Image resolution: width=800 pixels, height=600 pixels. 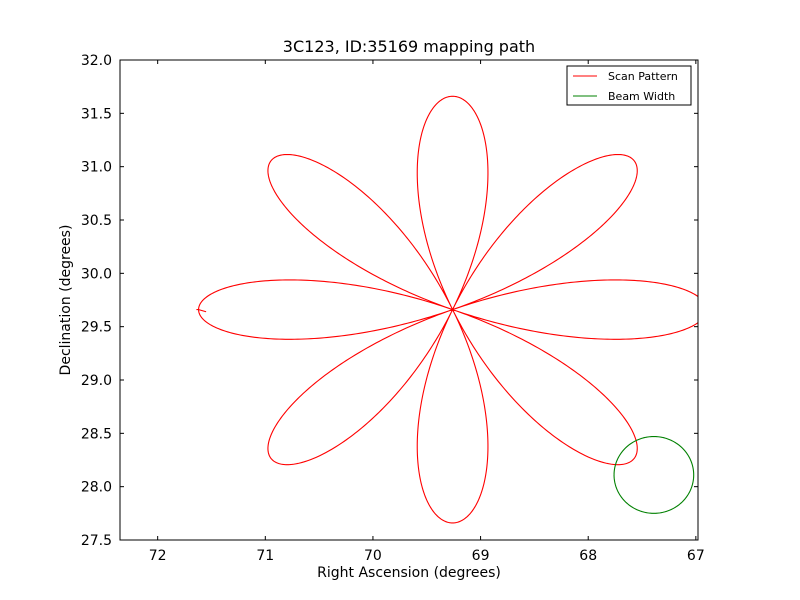 I want to click on y-tick-label: 31.5, so click(x=96, y=114).